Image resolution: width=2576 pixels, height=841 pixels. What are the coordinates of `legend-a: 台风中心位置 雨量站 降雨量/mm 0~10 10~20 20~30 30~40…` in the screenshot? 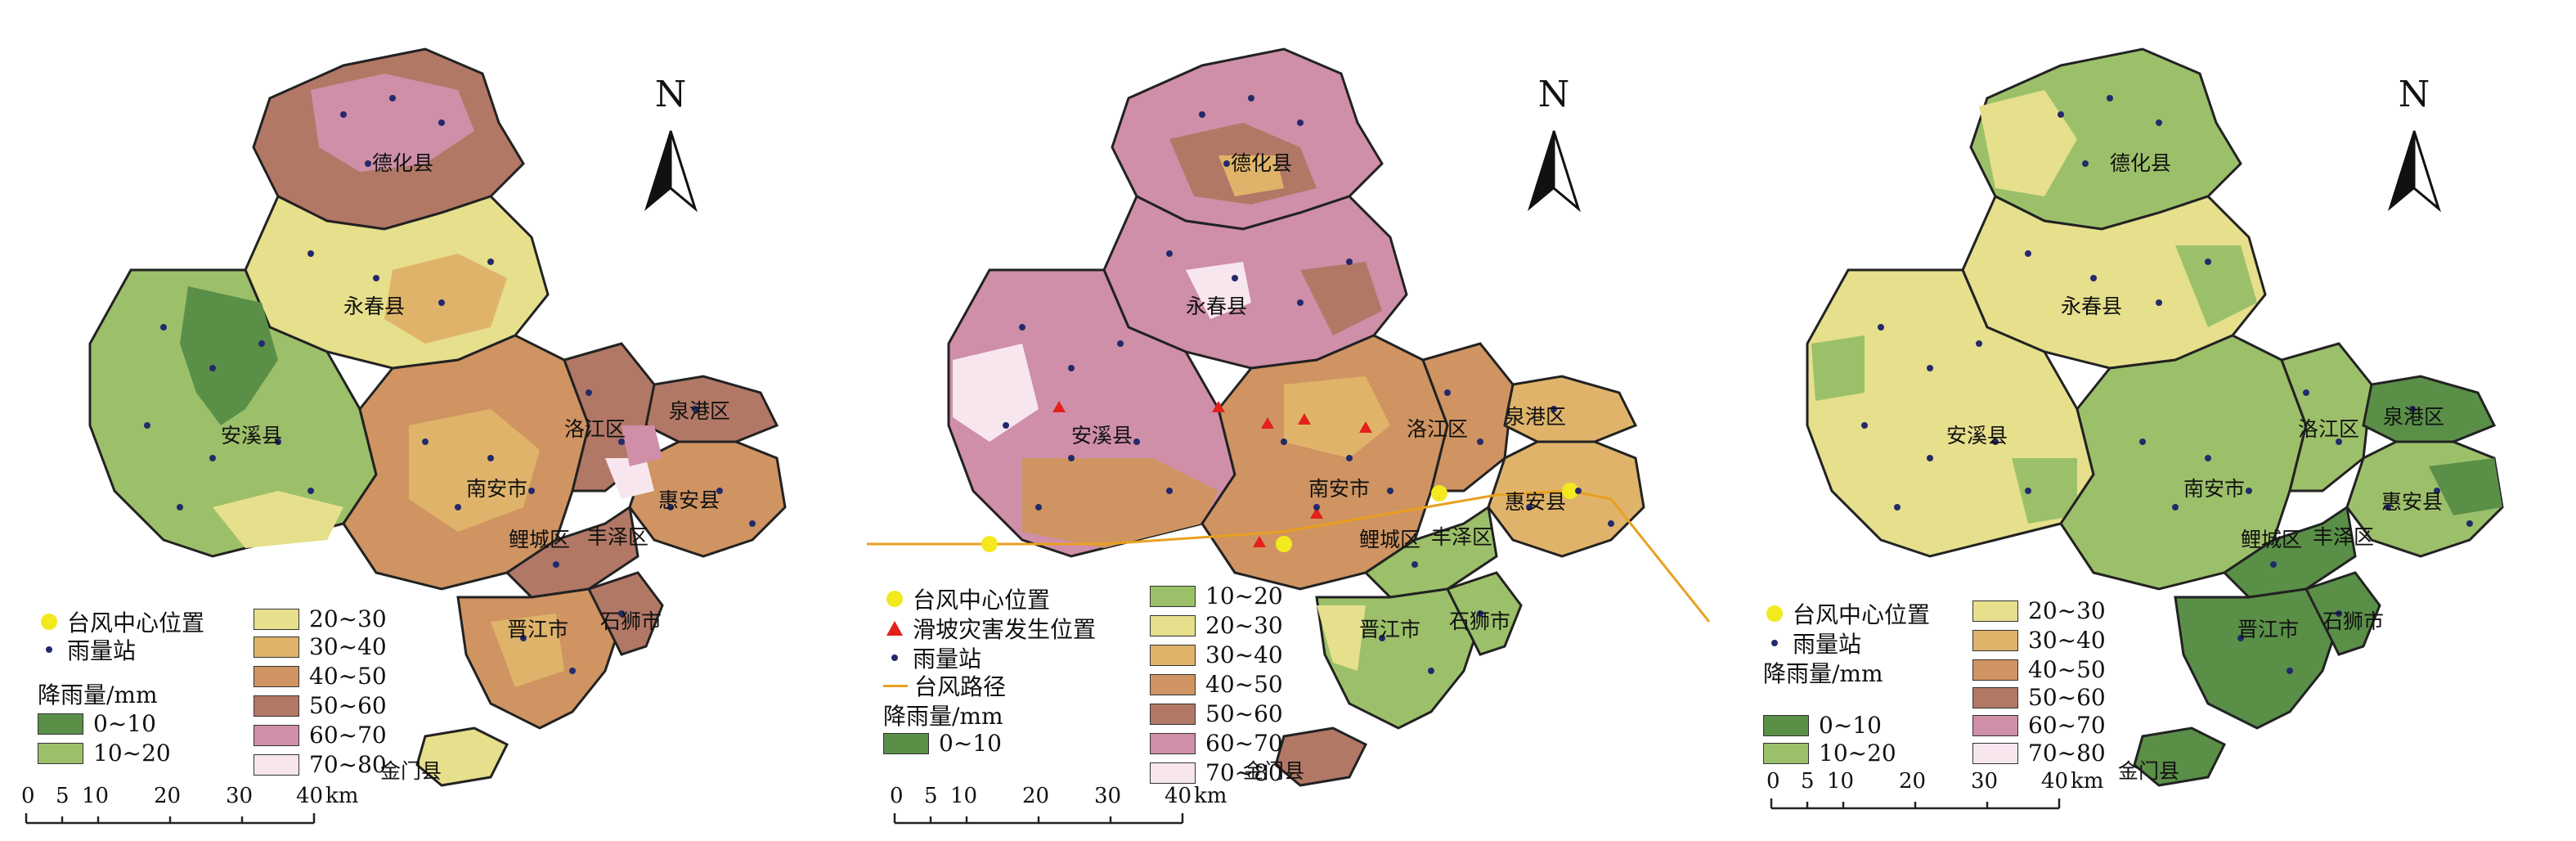 It's located at (239, 691).